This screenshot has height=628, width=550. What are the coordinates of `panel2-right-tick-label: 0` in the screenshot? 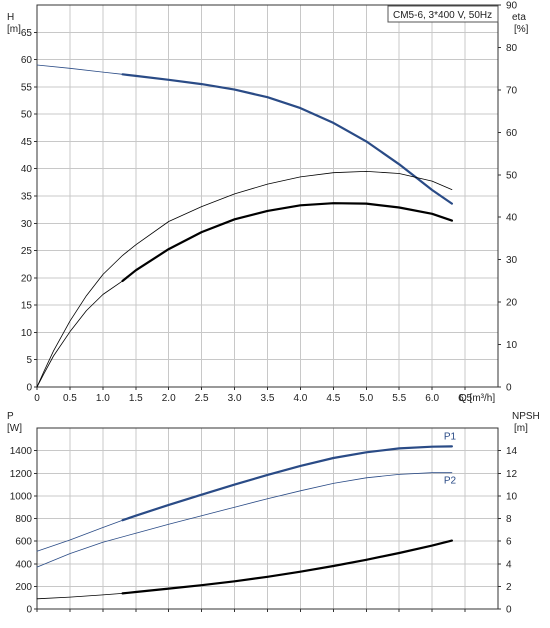 It's located at (509, 610).